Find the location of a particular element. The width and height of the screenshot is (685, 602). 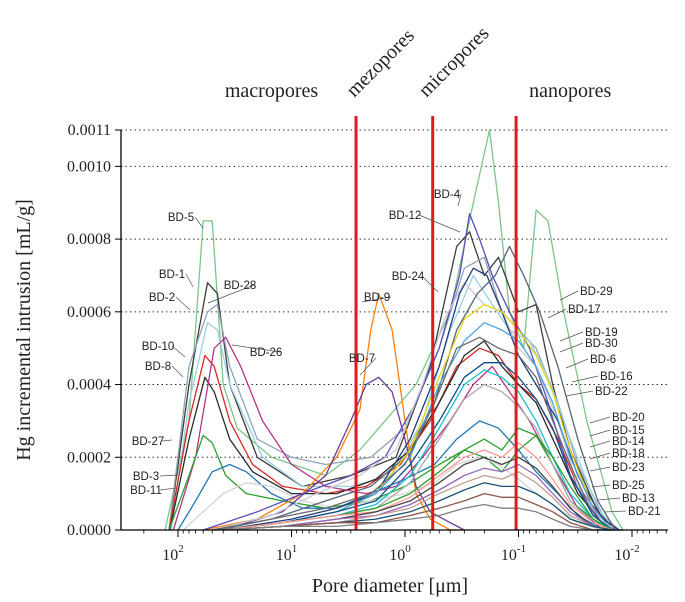

series-label-bd-9: BD-9 is located at coordinates (377, 298).